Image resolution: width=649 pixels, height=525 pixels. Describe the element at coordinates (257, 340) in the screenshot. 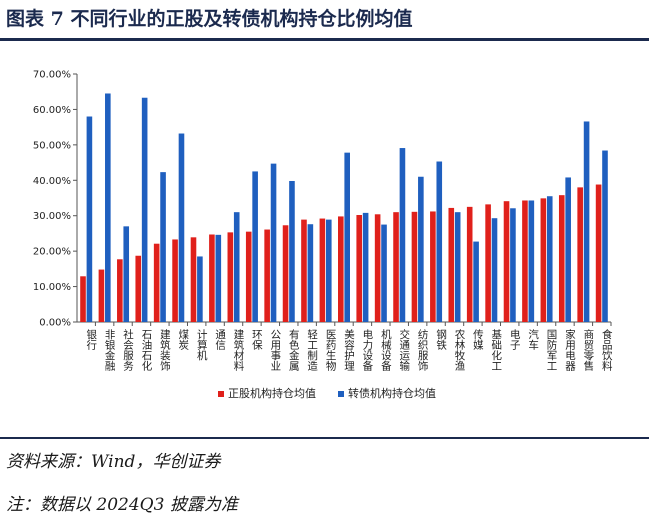

I see `x-tick-label: 环保` at that location.